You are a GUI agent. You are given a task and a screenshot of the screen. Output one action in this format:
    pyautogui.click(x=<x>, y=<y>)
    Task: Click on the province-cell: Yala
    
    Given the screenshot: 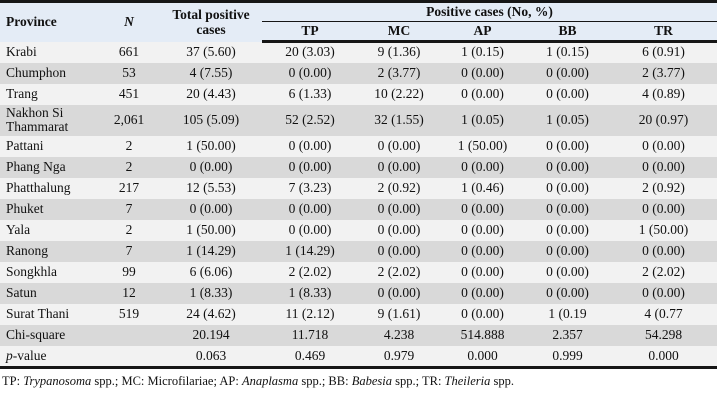 What is the action you would take?
    pyautogui.click(x=18, y=230)
    